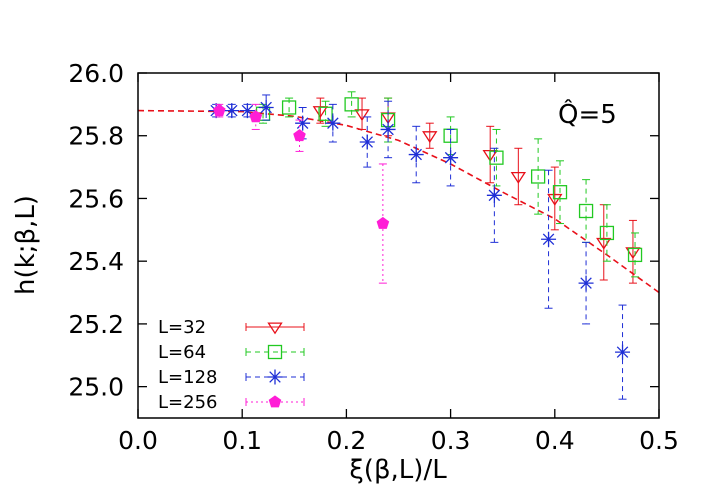 This screenshot has height=491, width=701. What do you see at coordinates (231, 377) in the screenshot?
I see `legend-item-l128: L=128` at bounding box center [231, 377].